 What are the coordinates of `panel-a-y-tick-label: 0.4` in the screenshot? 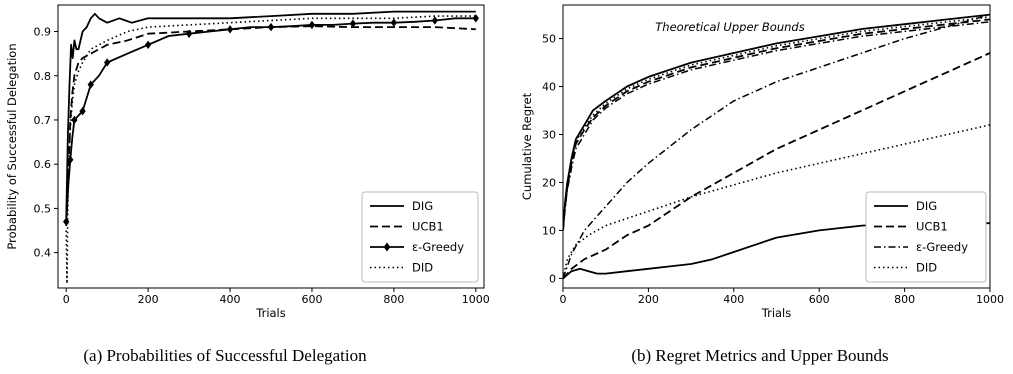 It's located at (43, 253).